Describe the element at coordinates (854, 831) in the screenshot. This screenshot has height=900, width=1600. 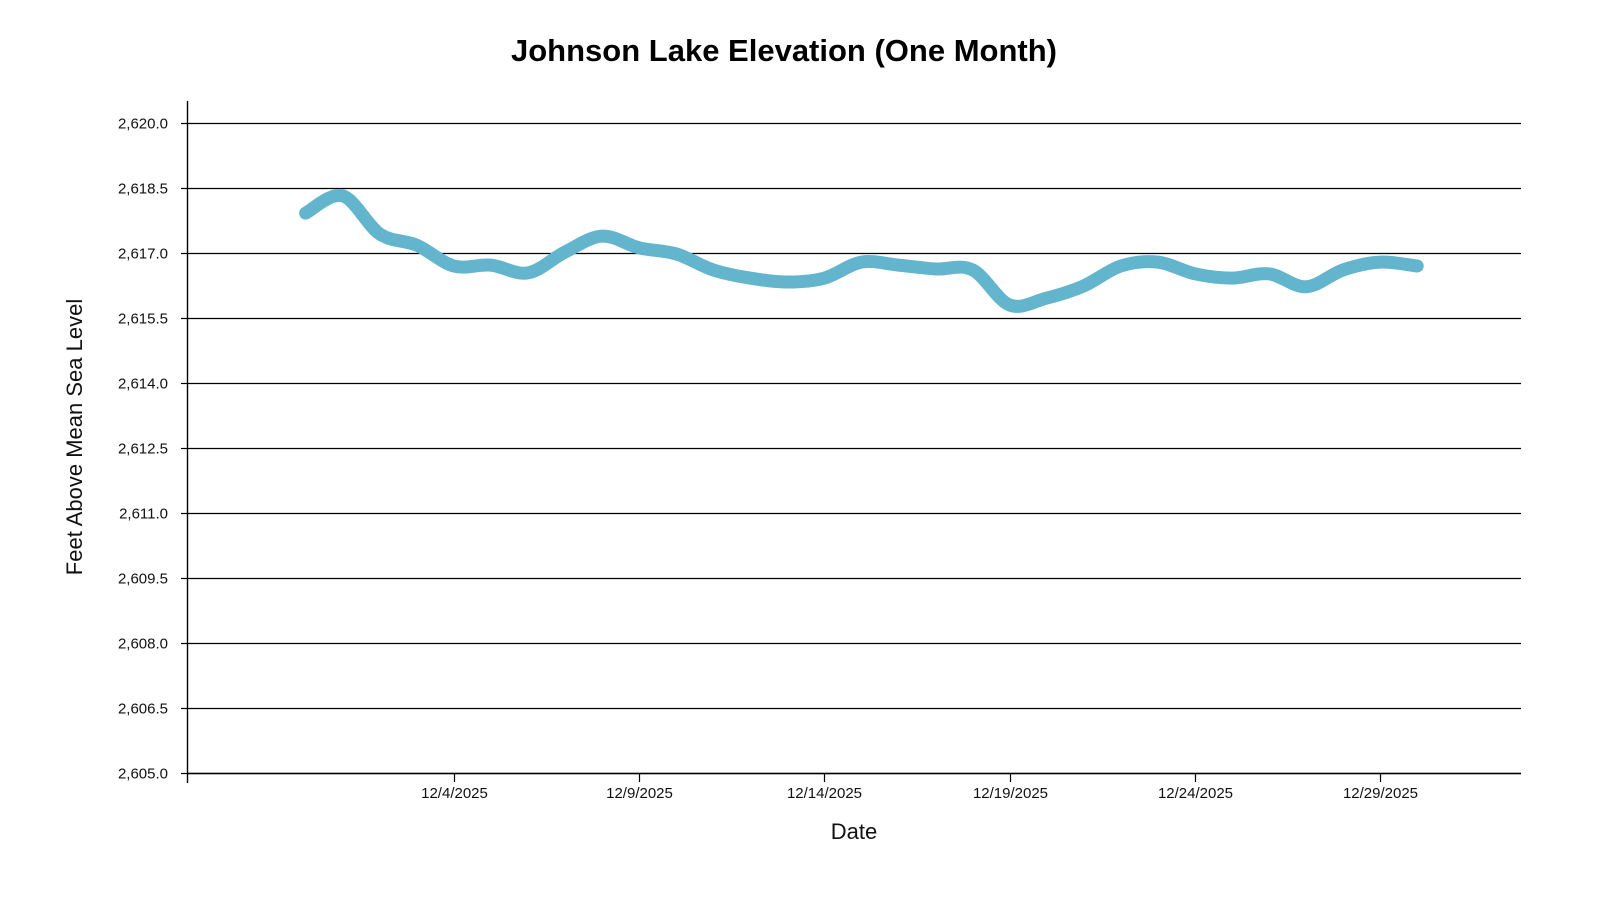
I see `x-axis-title: Date` at that location.